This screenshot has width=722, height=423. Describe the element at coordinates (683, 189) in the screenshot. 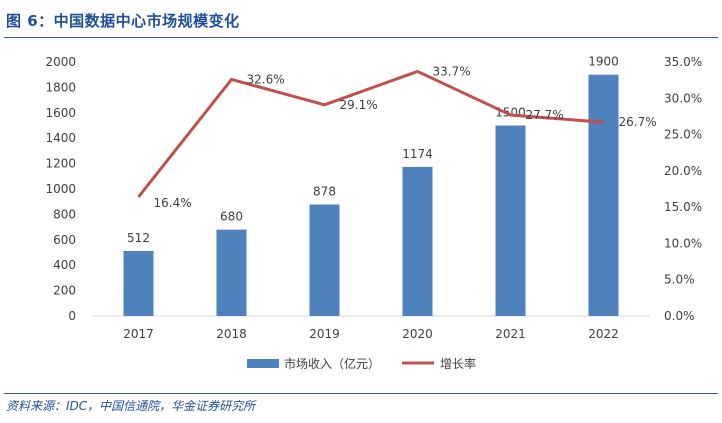

I see `right-axis-ticks: 0.0% 5.0% 10.0% 15.0% 20.0% 25.0% 30.0% 35.0%` at that location.